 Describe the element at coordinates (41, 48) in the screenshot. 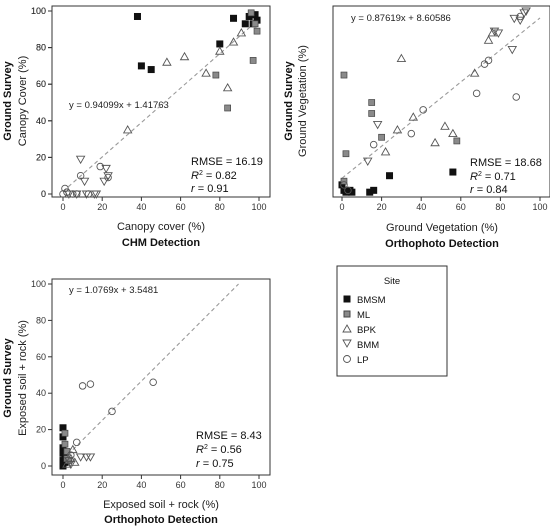

I see `y-tick-label-chm-80: 80` at that location.